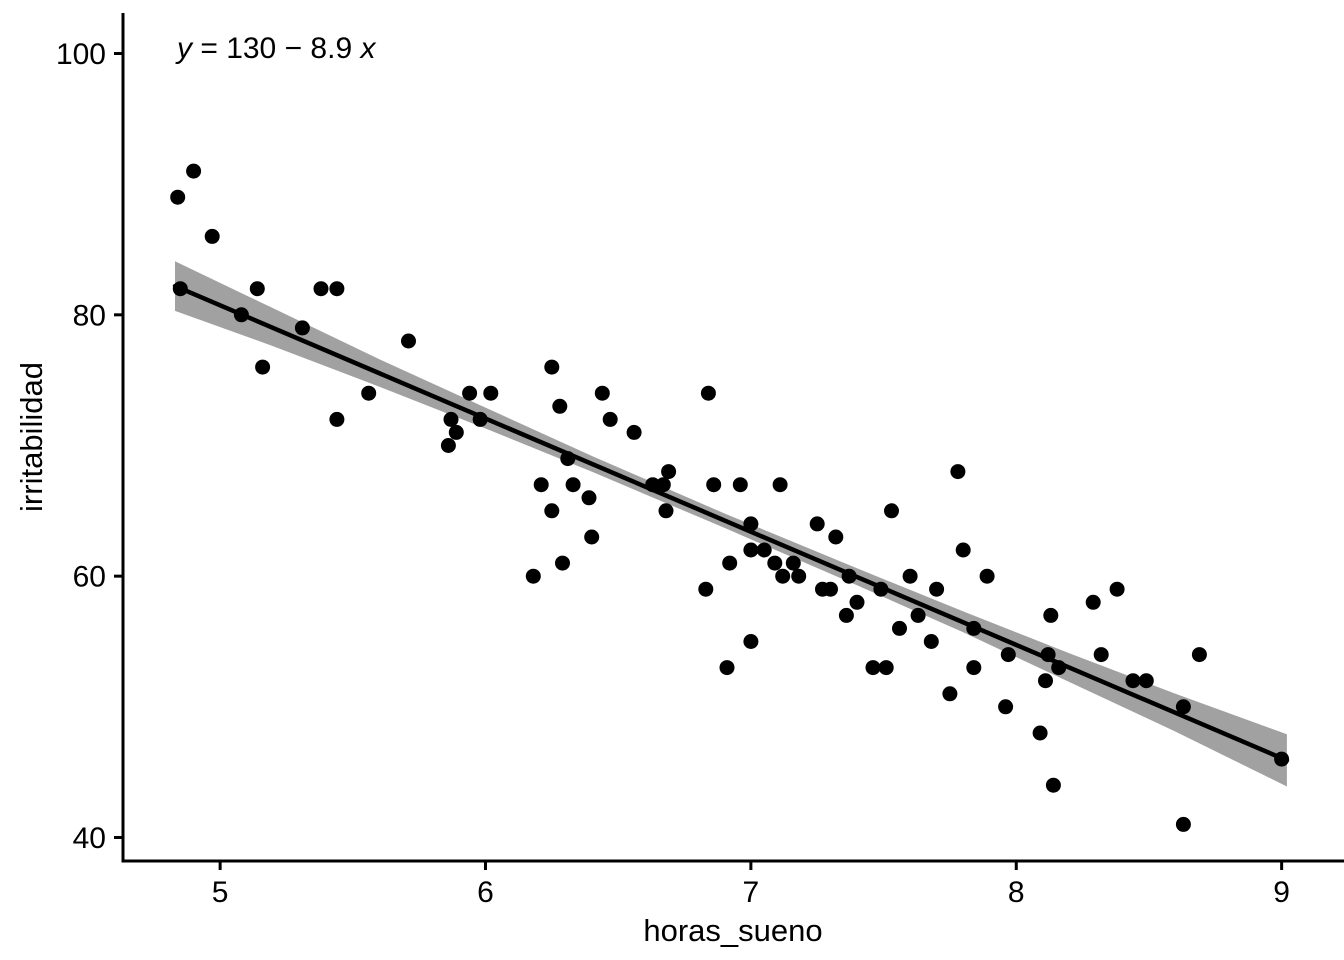 The width and height of the screenshot is (1344, 960). What do you see at coordinates (81, 54) in the screenshot?
I see `y-tick-label: 100` at bounding box center [81, 54].